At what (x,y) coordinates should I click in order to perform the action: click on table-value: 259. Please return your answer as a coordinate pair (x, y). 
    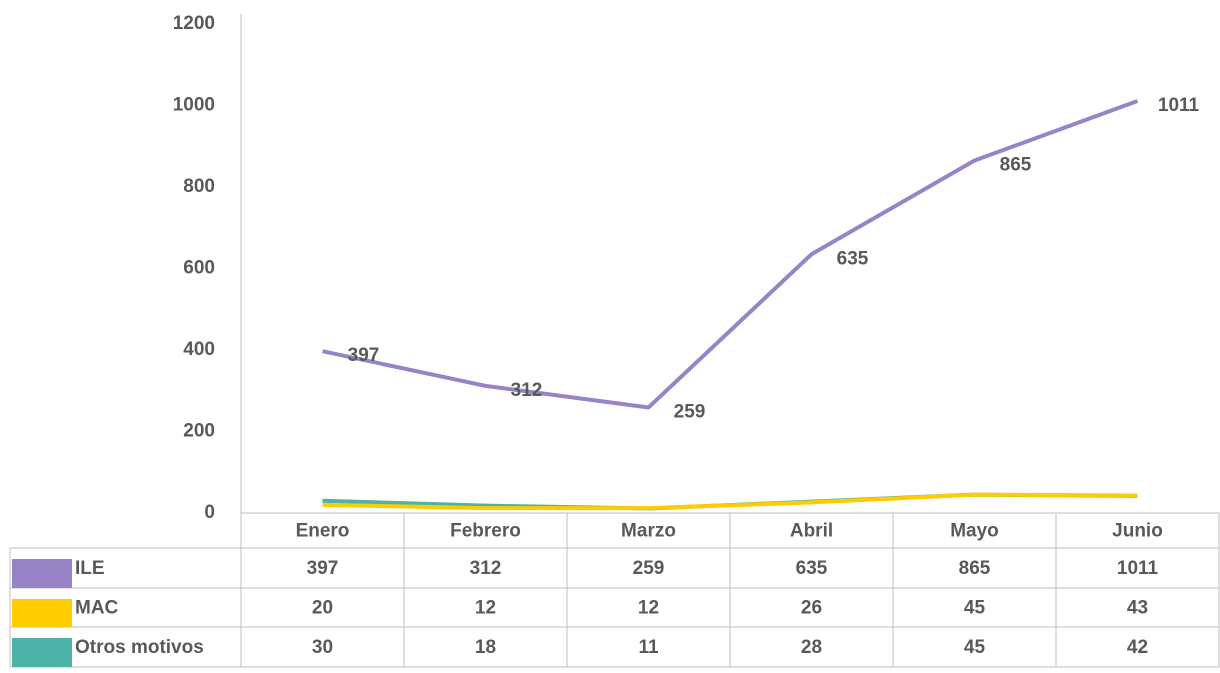
    Looking at the image, I should click on (649, 568).